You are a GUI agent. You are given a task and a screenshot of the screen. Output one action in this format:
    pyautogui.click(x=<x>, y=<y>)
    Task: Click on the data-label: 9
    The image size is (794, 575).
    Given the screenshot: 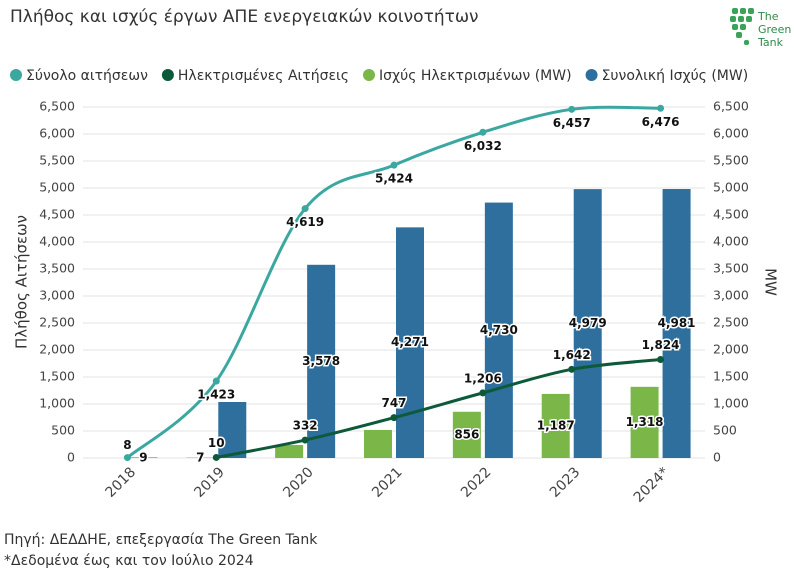 What is the action you would take?
    pyautogui.click(x=143, y=457)
    